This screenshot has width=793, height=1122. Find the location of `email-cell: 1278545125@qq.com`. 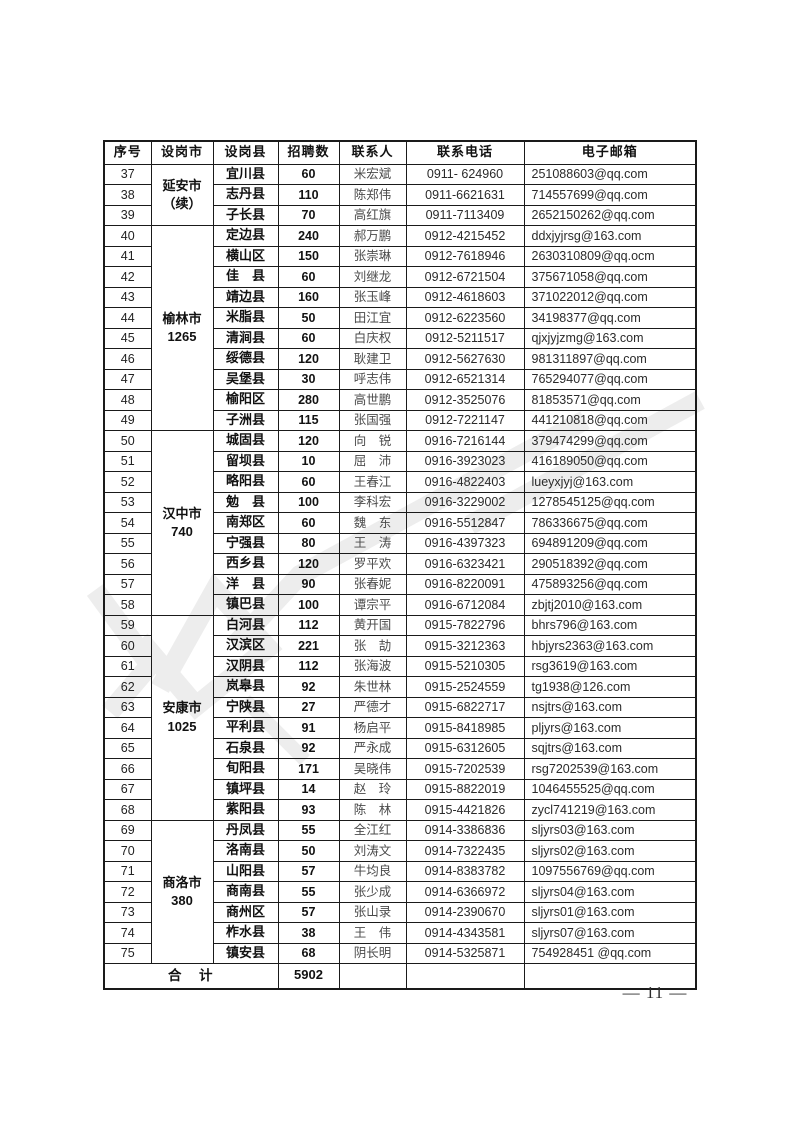

email-cell: 1278545125@qq.com is located at coordinates (610, 502).